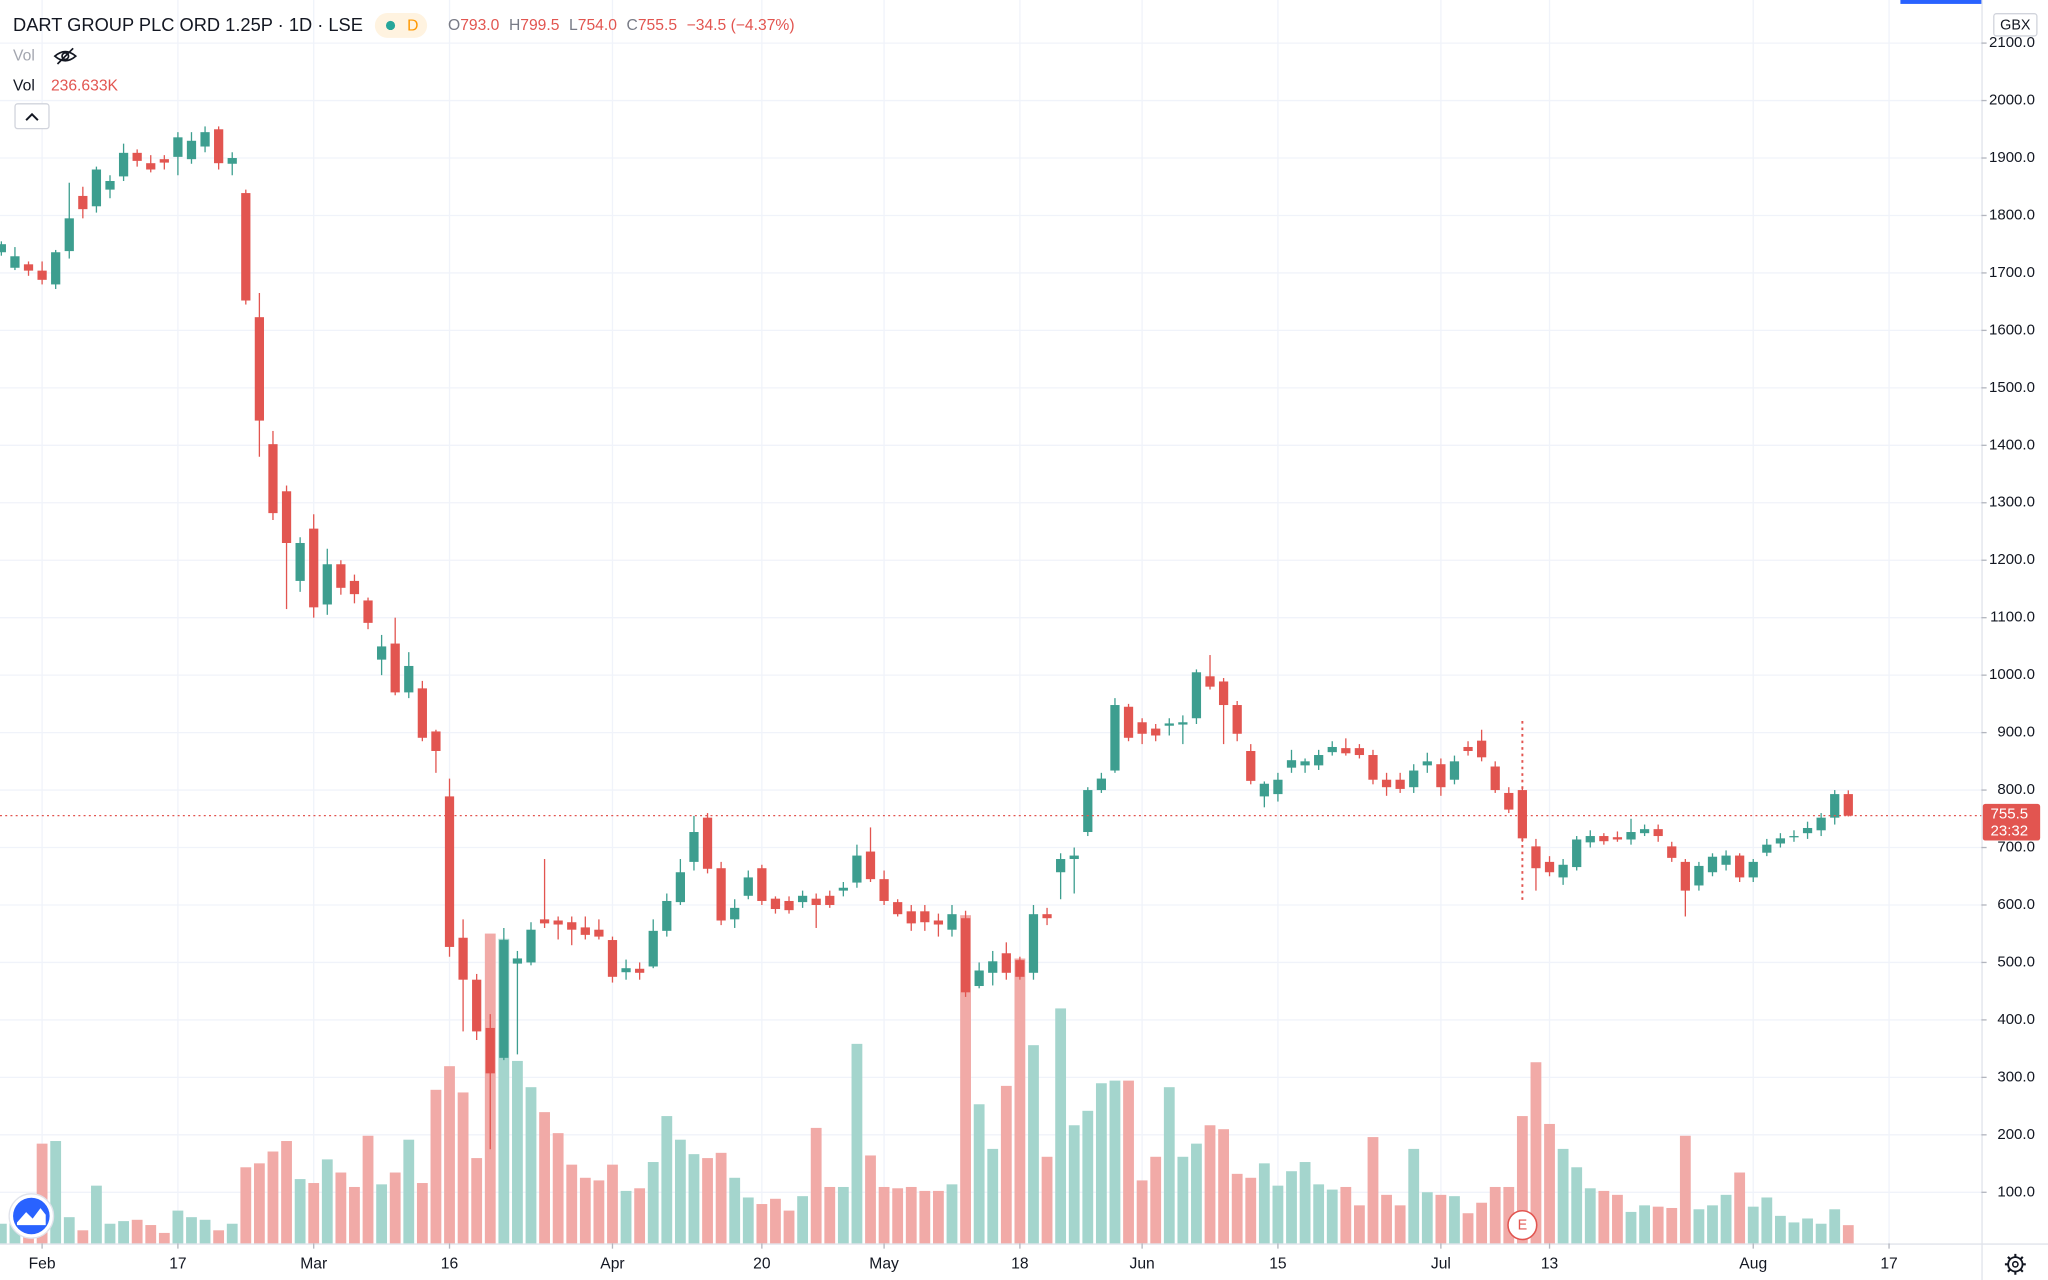 This screenshot has height=1280, width=2048. I want to click on y-tick-label: 1200.0, so click(2012, 559).